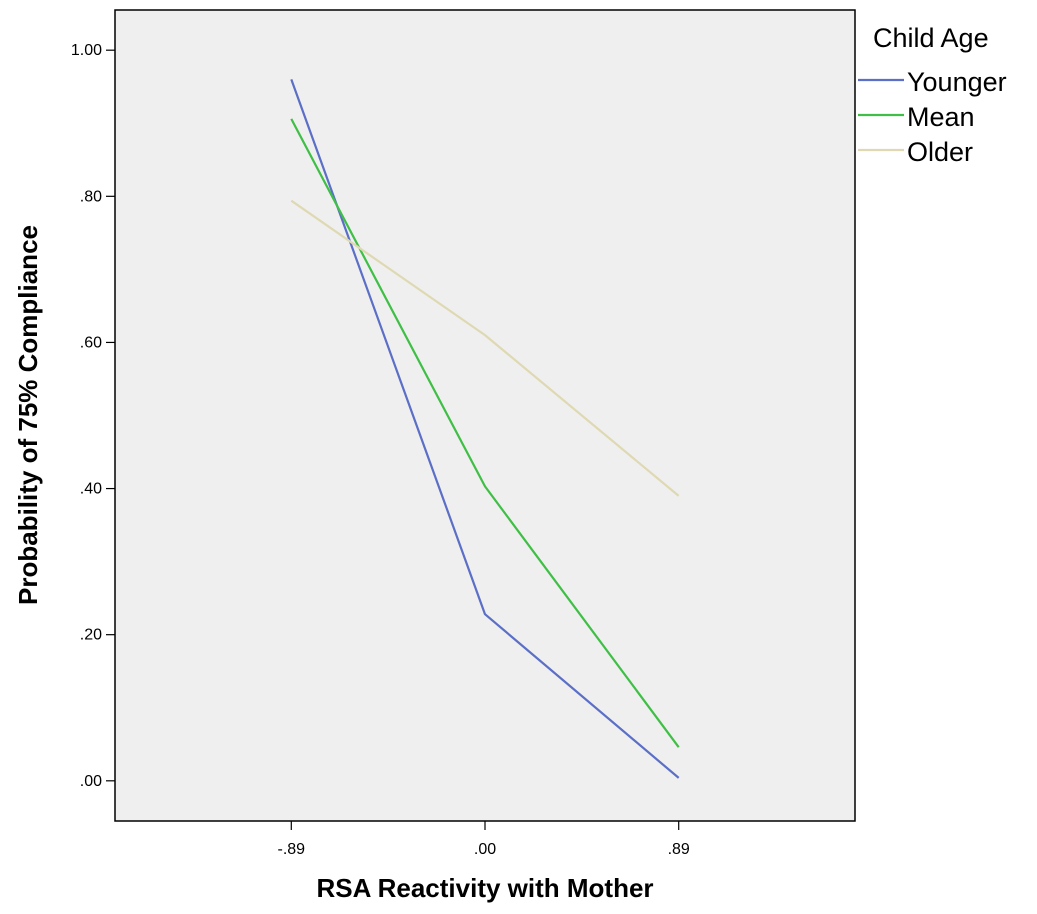 This screenshot has width=1037, height=914. I want to click on x-tick-label: .00, so click(485, 849).